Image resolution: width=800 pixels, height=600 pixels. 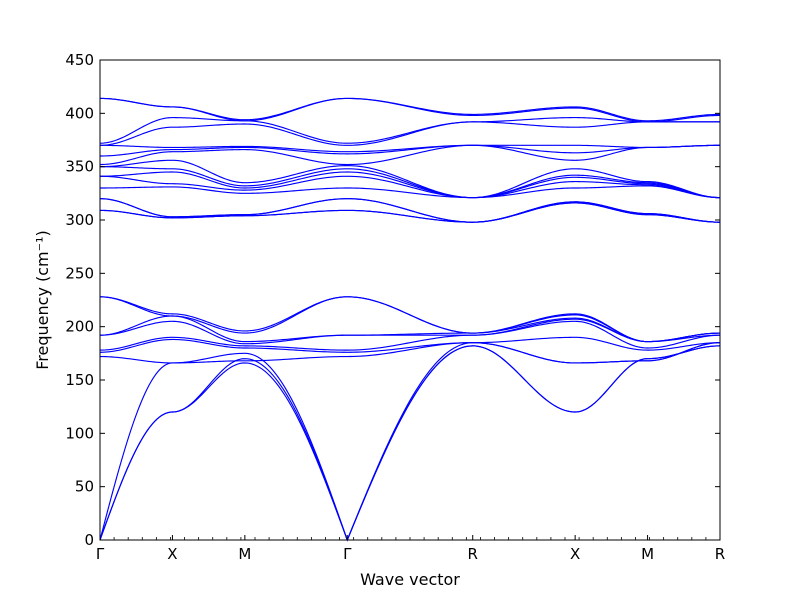 What do you see at coordinates (42, 299) in the screenshot?
I see `y-axis-label: Frequency (cm⁻¹)` at bounding box center [42, 299].